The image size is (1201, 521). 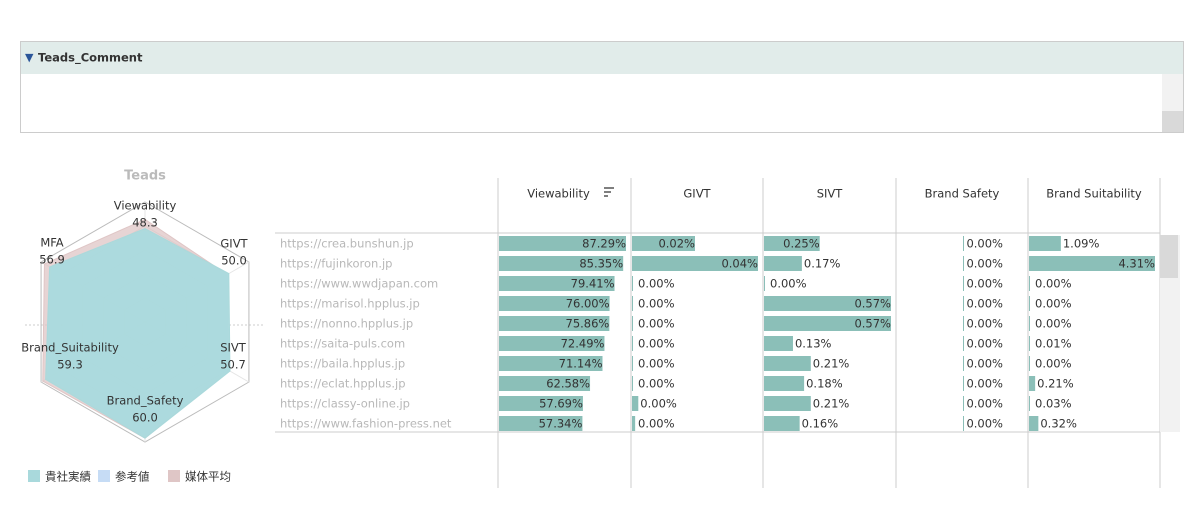 What do you see at coordinates (145, 418) in the screenshot?
I see `value-label: 60.0` at bounding box center [145, 418].